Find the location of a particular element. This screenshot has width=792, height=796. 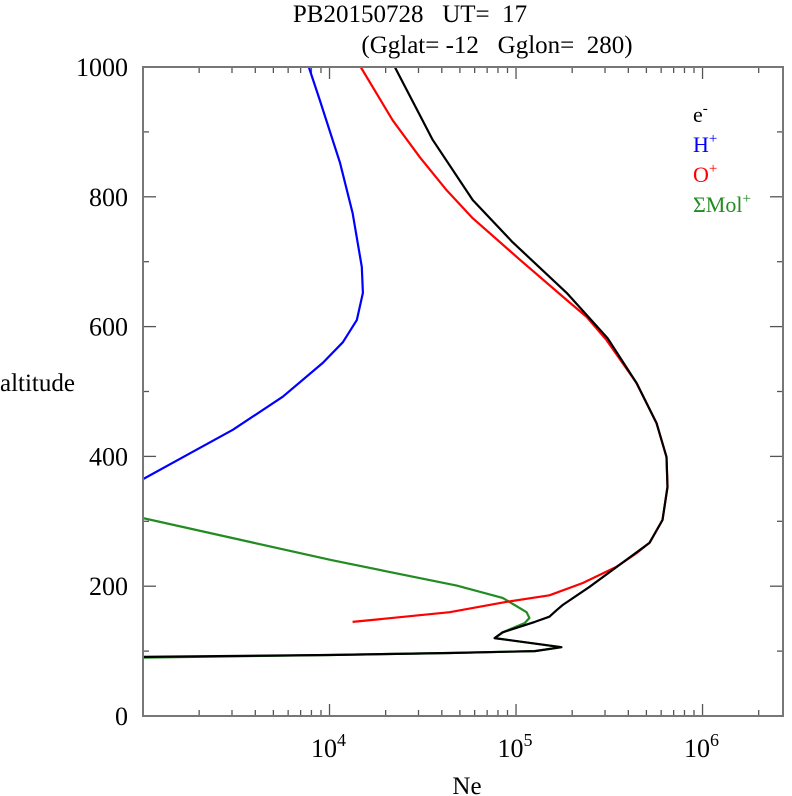

y-tick-label: 400 is located at coordinates (108, 456).